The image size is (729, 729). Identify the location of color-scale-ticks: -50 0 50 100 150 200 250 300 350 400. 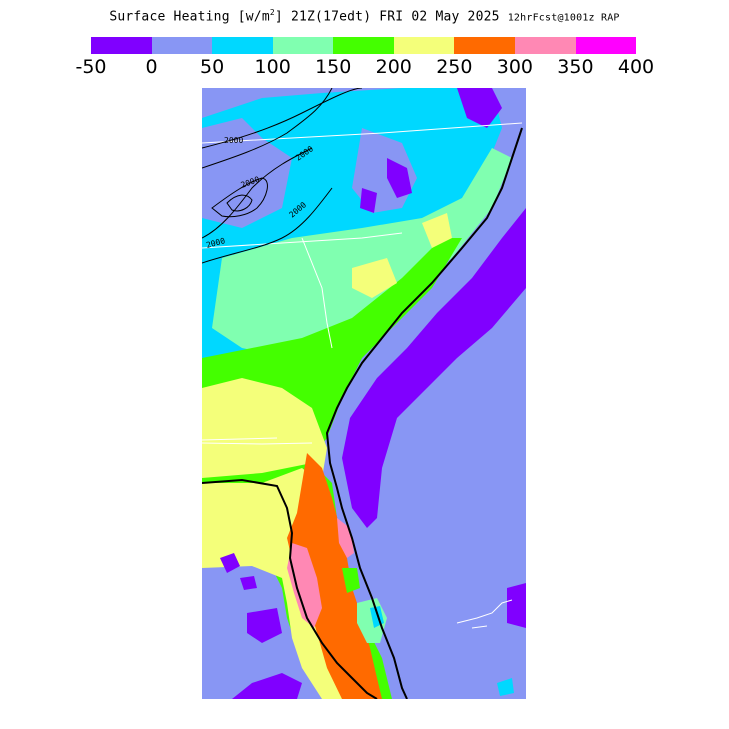
(364, 69).